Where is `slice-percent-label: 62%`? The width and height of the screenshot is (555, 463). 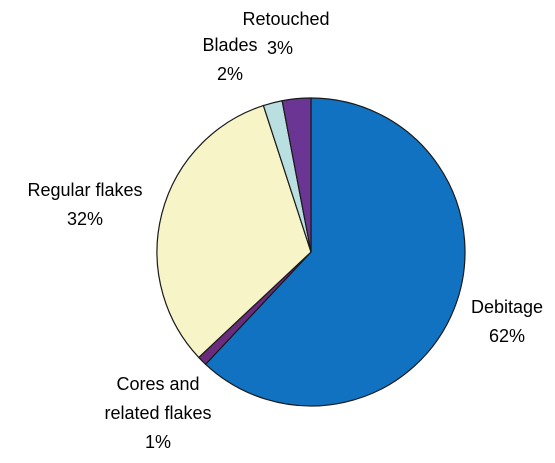
slice-percent-label: 62% is located at coordinates (507, 336).